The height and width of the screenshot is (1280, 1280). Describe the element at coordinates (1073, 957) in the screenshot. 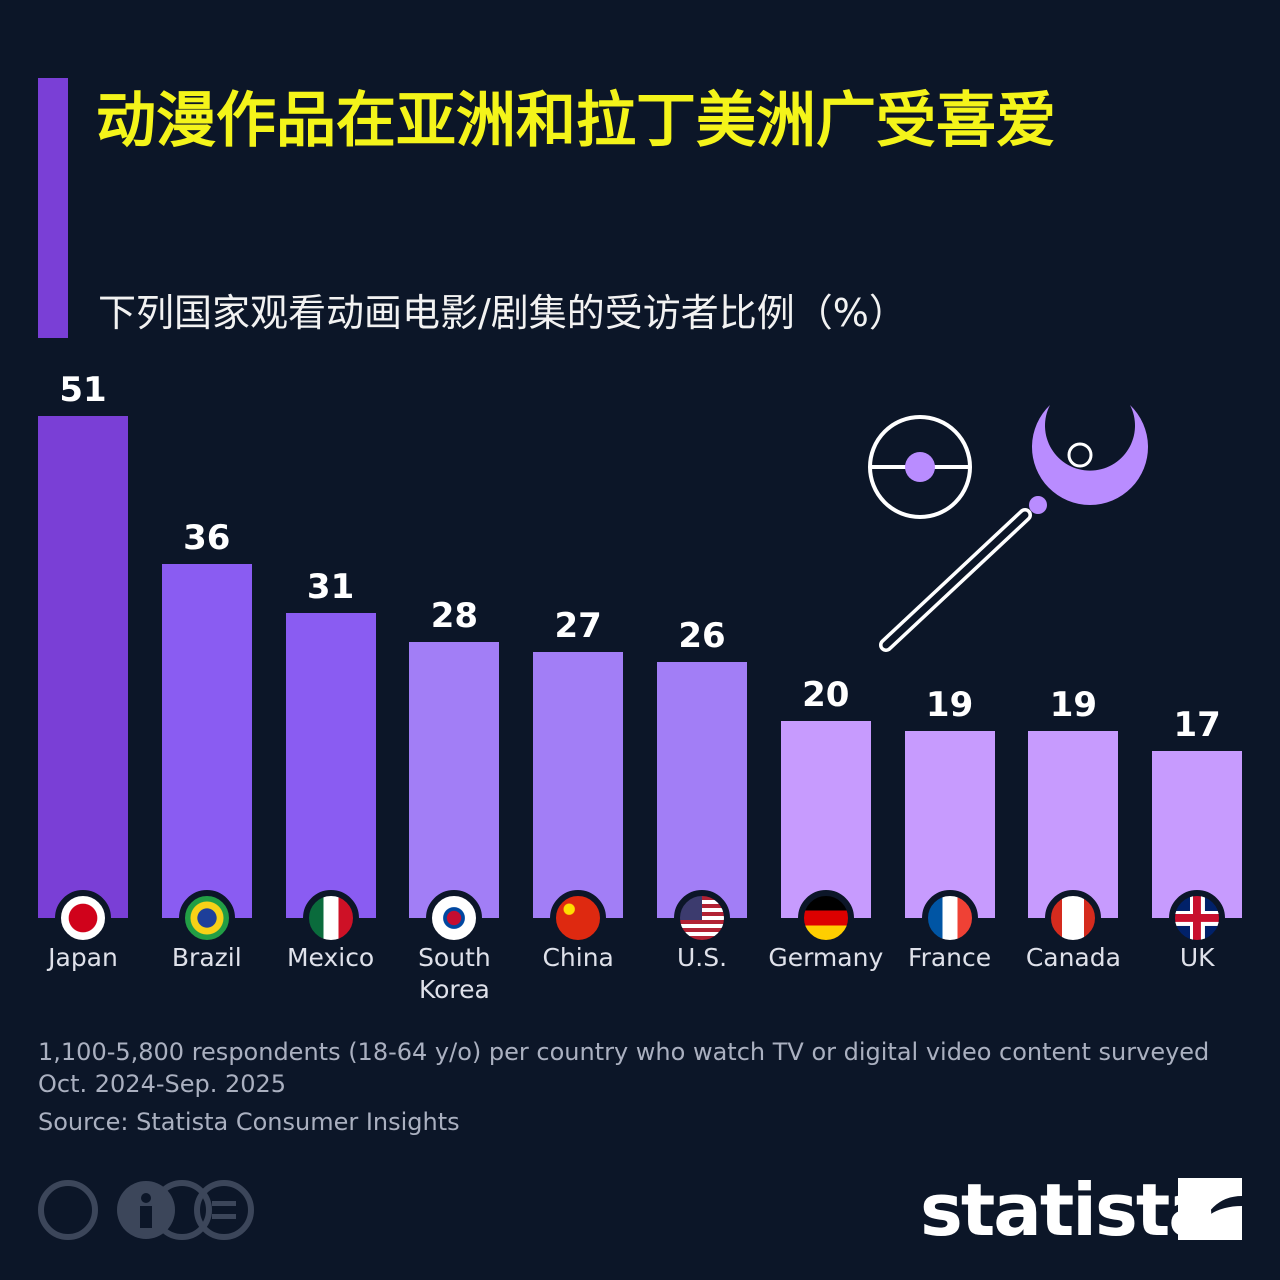

I see `x-tick-label: Canada` at that location.